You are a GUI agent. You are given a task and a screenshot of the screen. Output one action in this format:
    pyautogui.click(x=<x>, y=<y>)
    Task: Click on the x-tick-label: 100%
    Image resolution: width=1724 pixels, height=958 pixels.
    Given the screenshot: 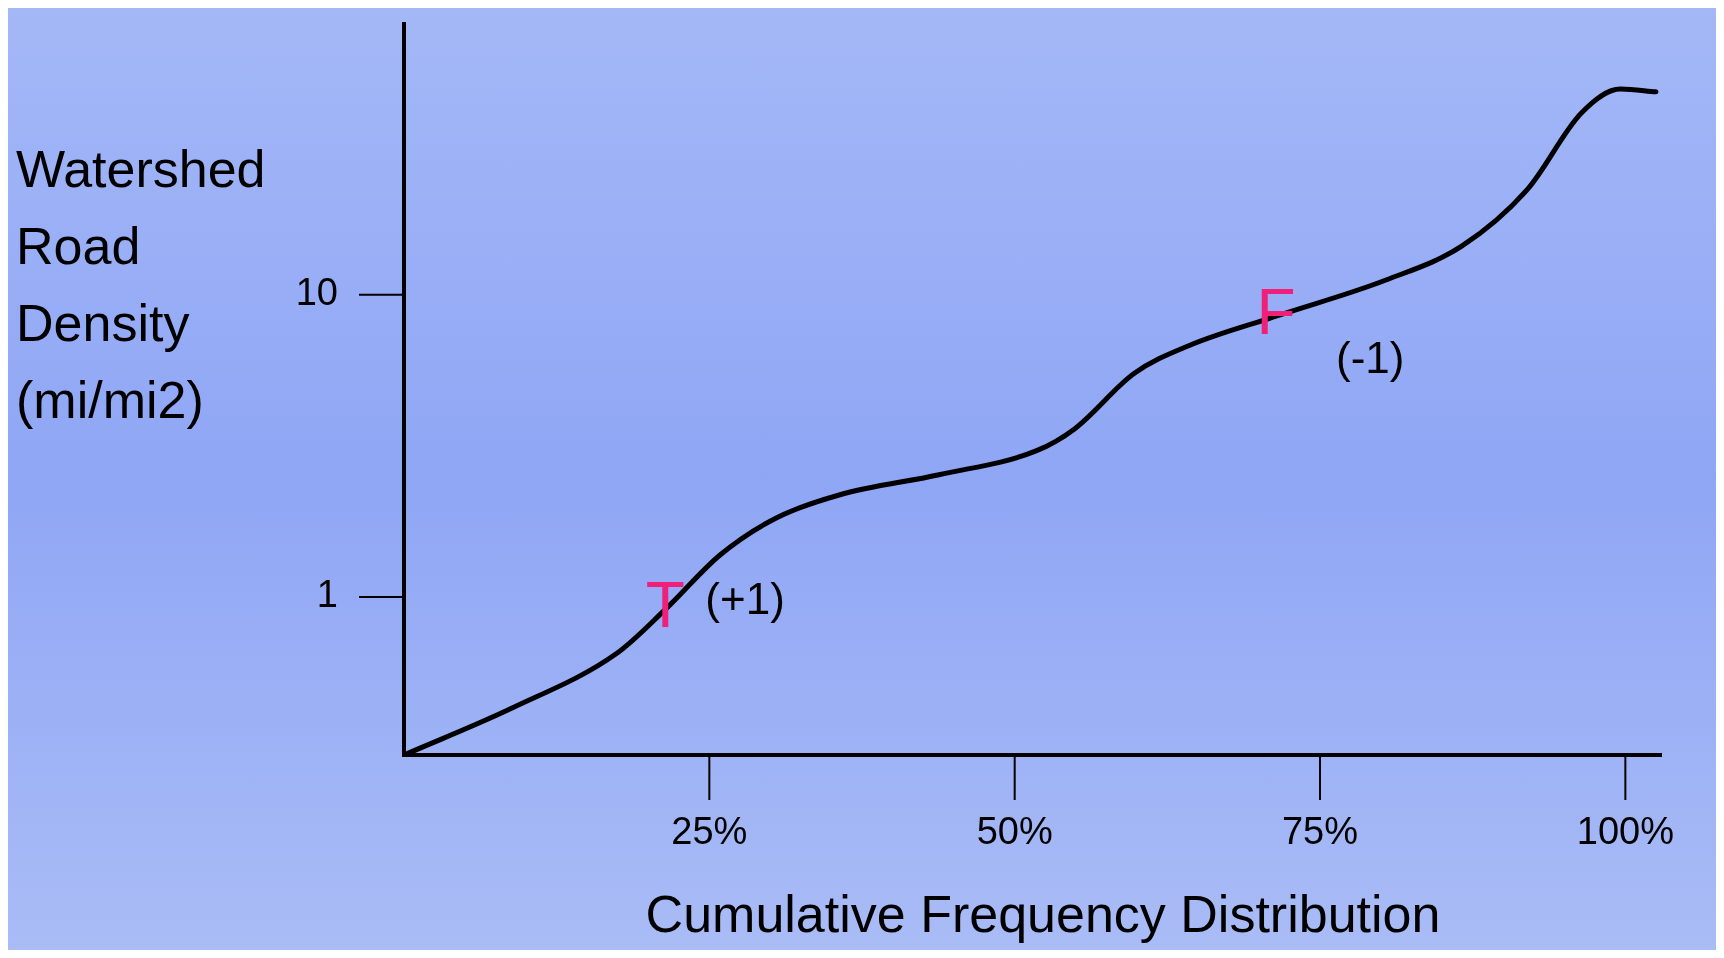 What is the action you would take?
    pyautogui.click(x=1625, y=831)
    